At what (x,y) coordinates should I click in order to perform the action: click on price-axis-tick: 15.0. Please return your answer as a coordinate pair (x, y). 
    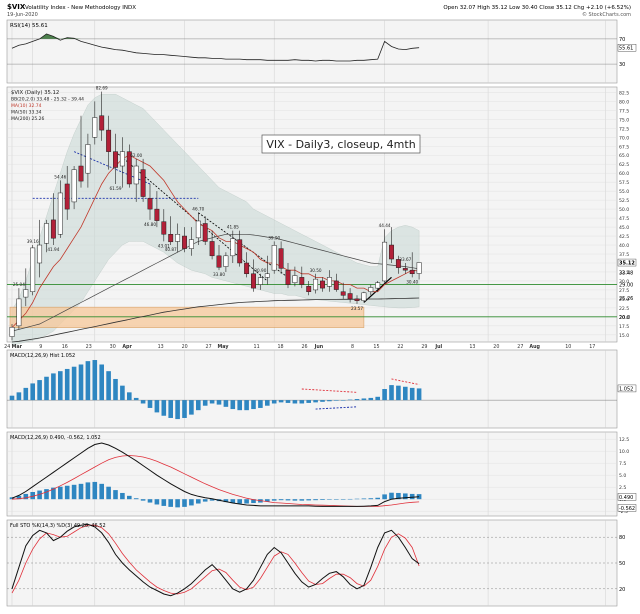
    Looking at the image, I should click on (624, 336).